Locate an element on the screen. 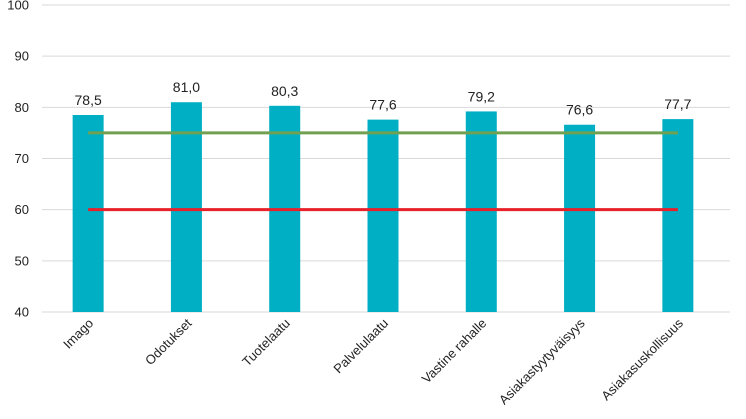 The height and width of the screenshot is (419, 746). y-tick-label: 50 is located at coordinates (22, 260).